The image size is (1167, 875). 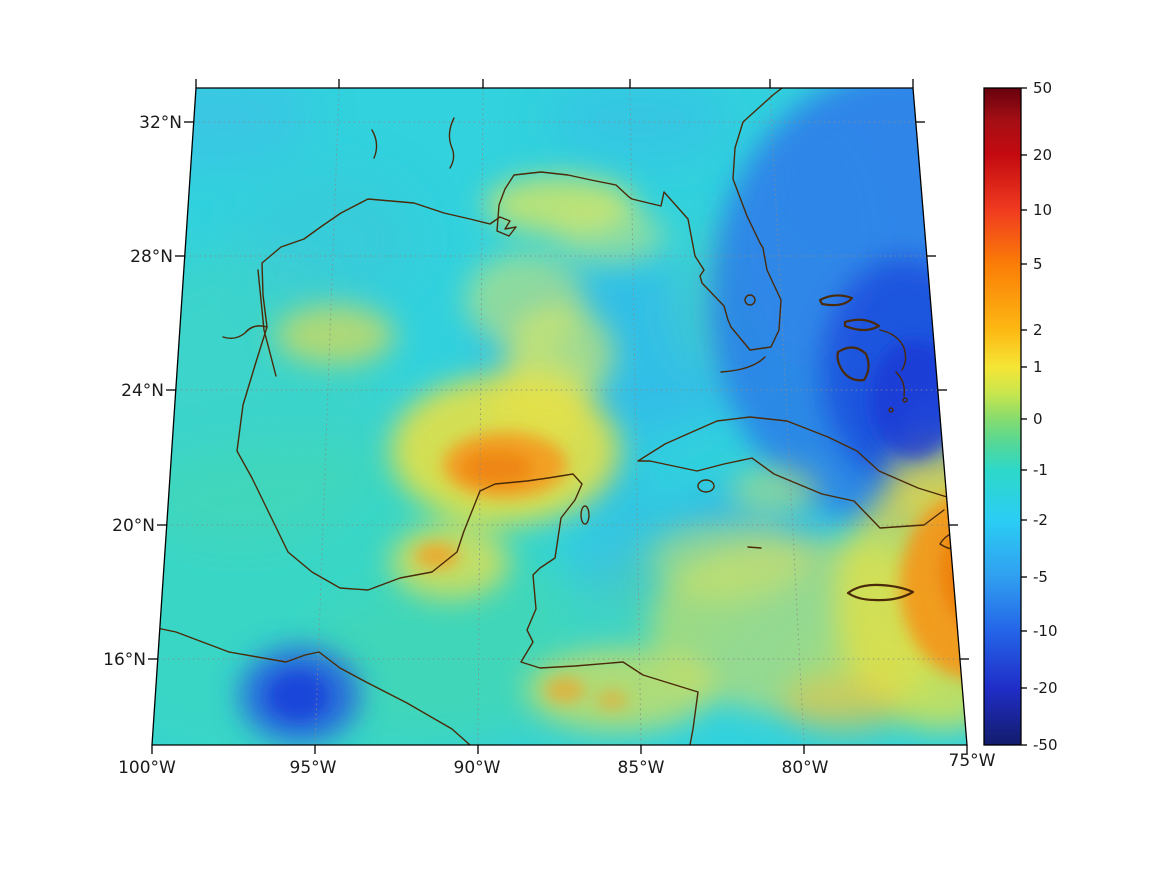 I want to click on lon-tick-label: 75°W, so click(x=972, y=761).